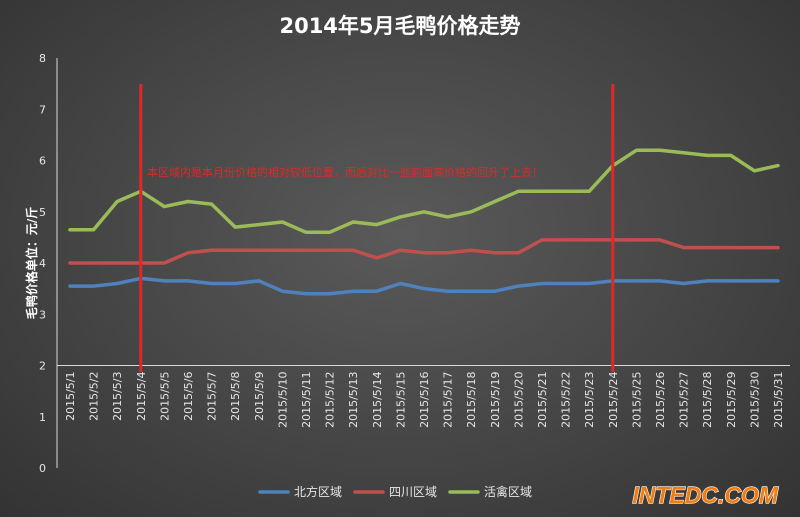  What do you see at coordinates (42, 417) in the screenshot?
I see `y-tick-label: 1` at bounding box center [42, 417].